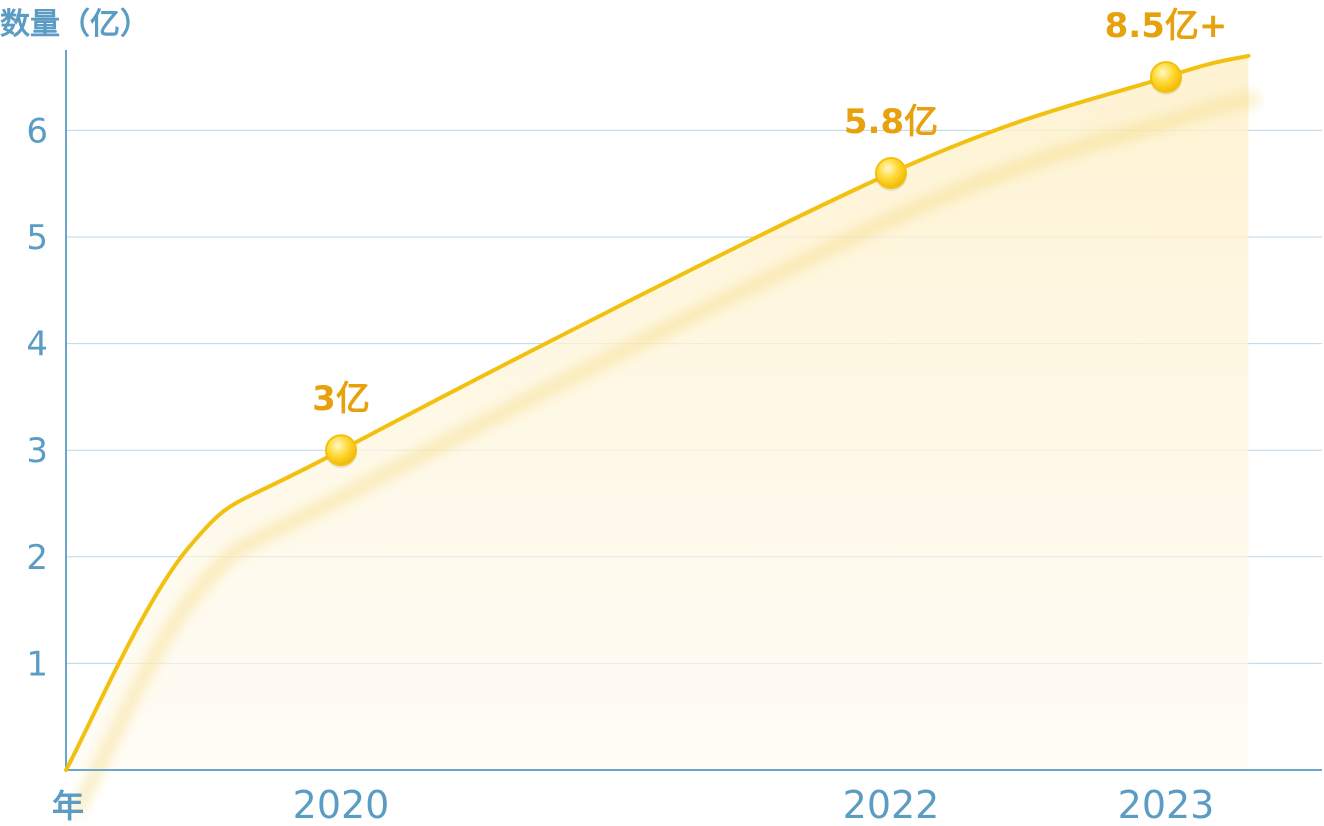  What do you see at coordinates (891, 122) in the screenshot?
I see `data-label: 5.8亿` at bounding box center [891, 122].